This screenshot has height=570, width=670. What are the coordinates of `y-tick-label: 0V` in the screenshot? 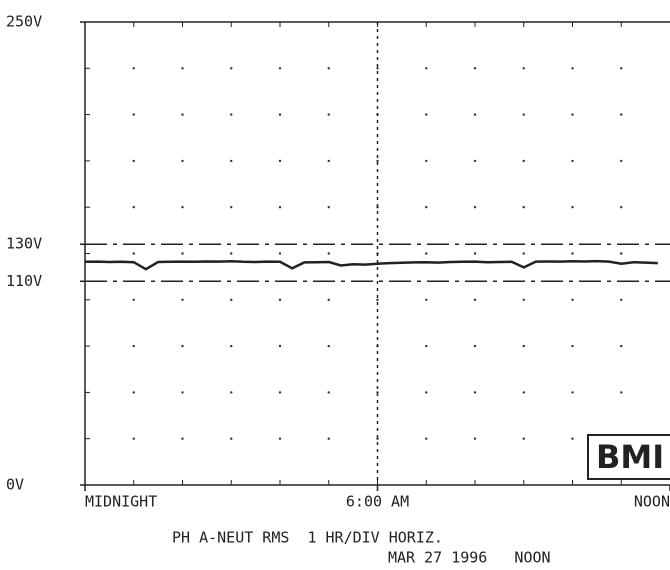 It's located at (15, 485).